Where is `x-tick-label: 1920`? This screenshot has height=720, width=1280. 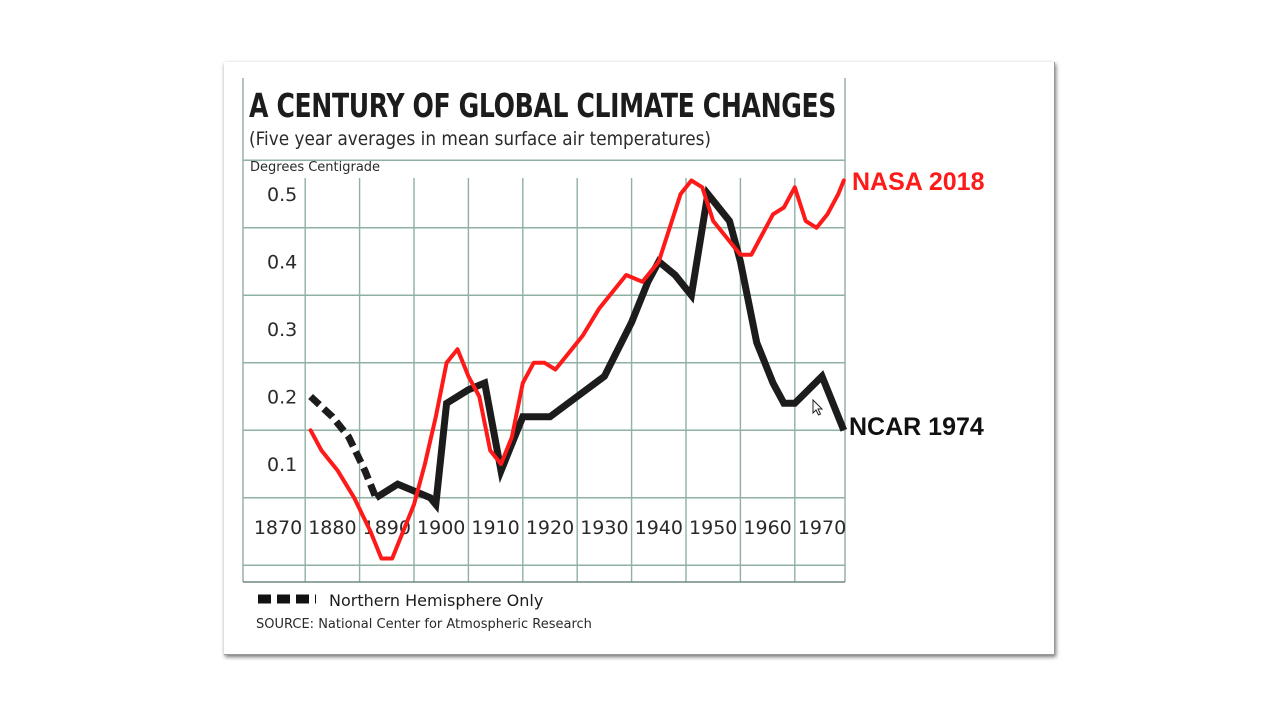
x-tick-label: 1920 is located at coordinates (550, 528).